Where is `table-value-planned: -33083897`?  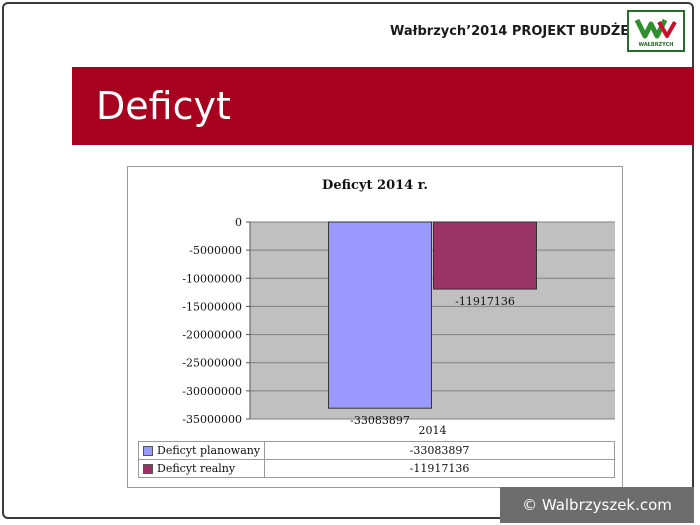 table-value-planned: -33083897 is located at coordinates (439, 450).